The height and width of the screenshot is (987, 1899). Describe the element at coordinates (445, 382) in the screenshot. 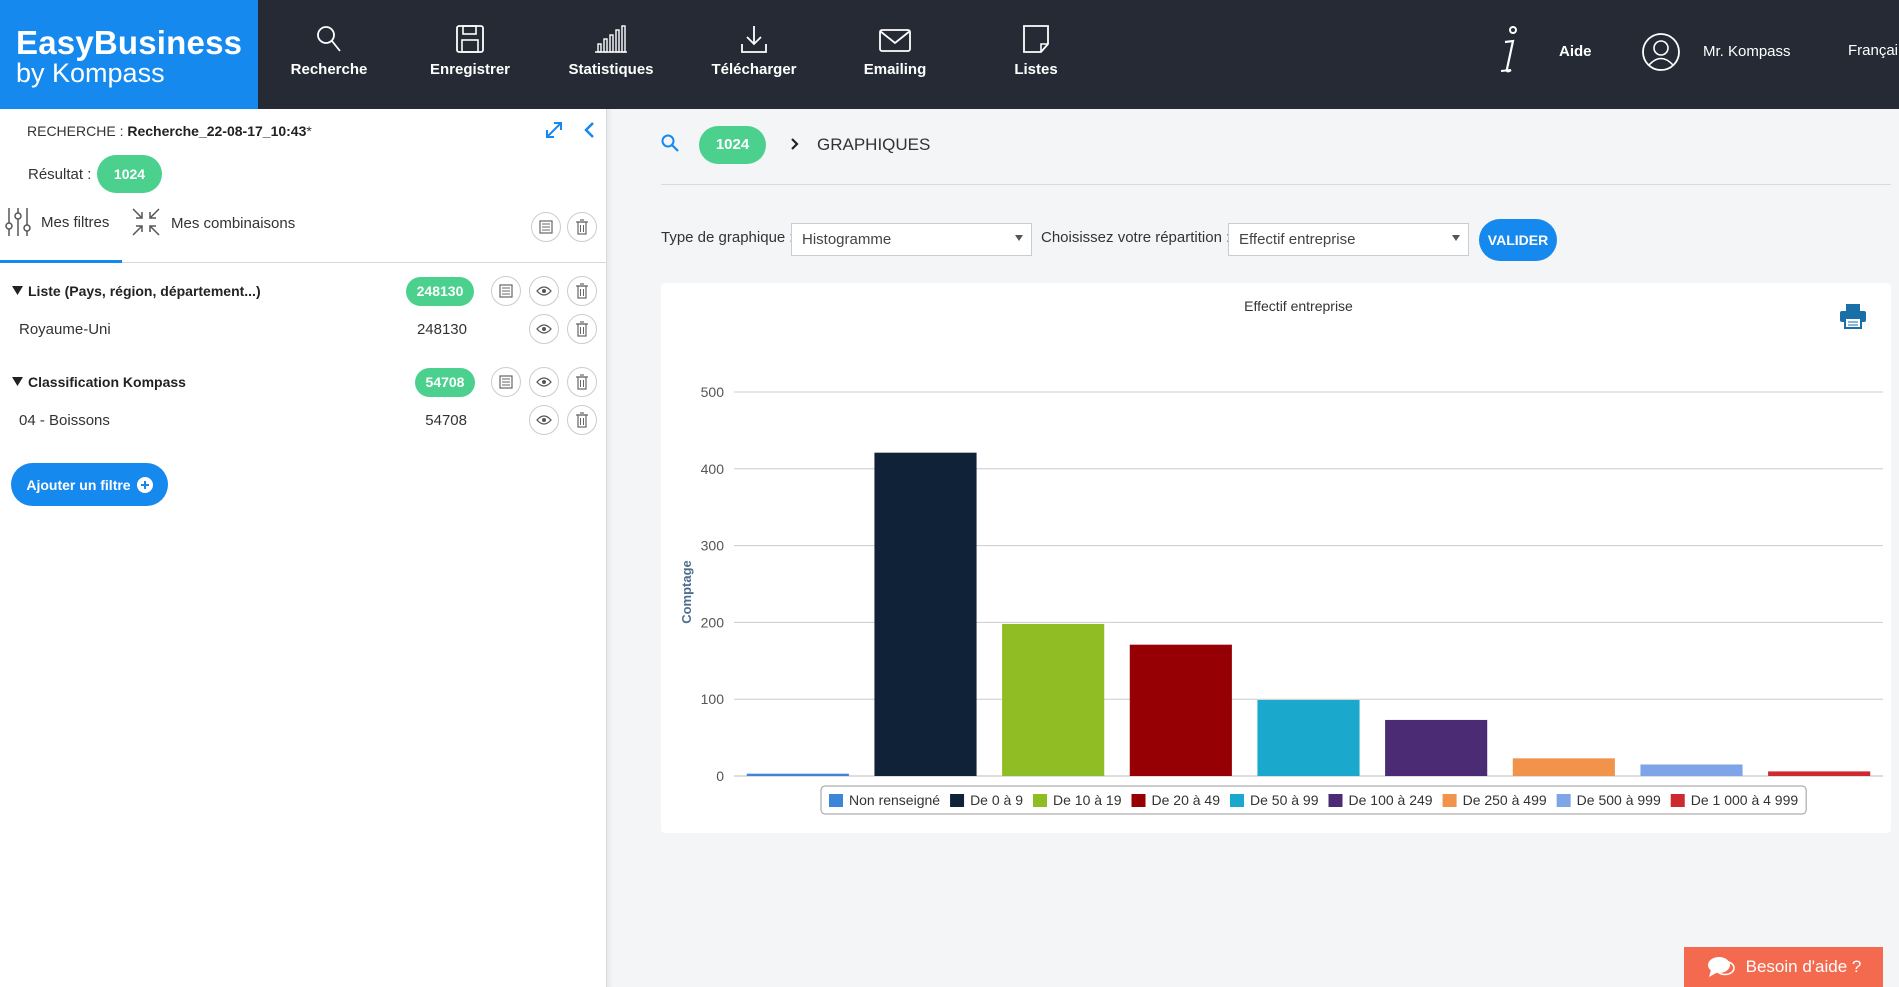

I see `filter-group-count-badge: 54708` at that location.